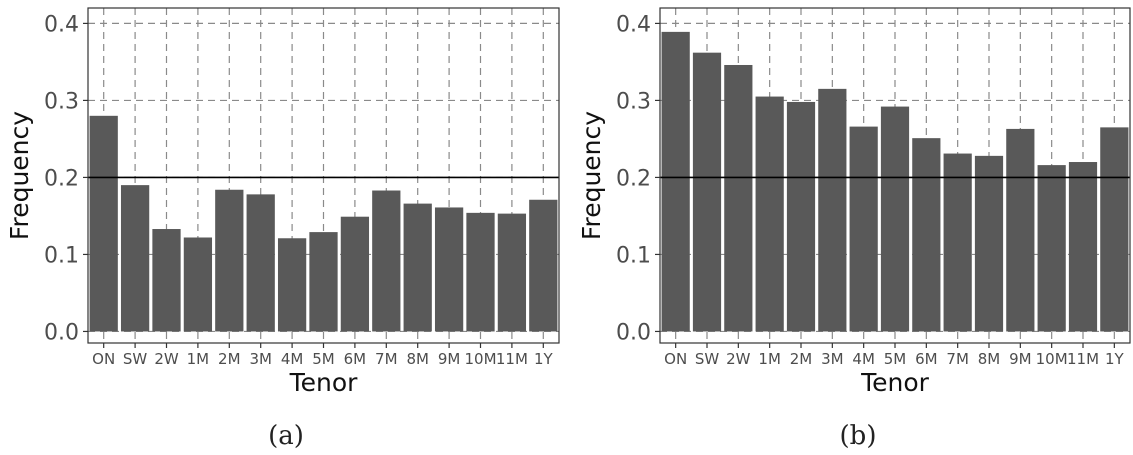 The width and height of the screenshot is (1133, 455). What do you see at coordinates (286, 436) in the screenshot?
I see `panel-caption: (a)` at bounding box center [286, 436].